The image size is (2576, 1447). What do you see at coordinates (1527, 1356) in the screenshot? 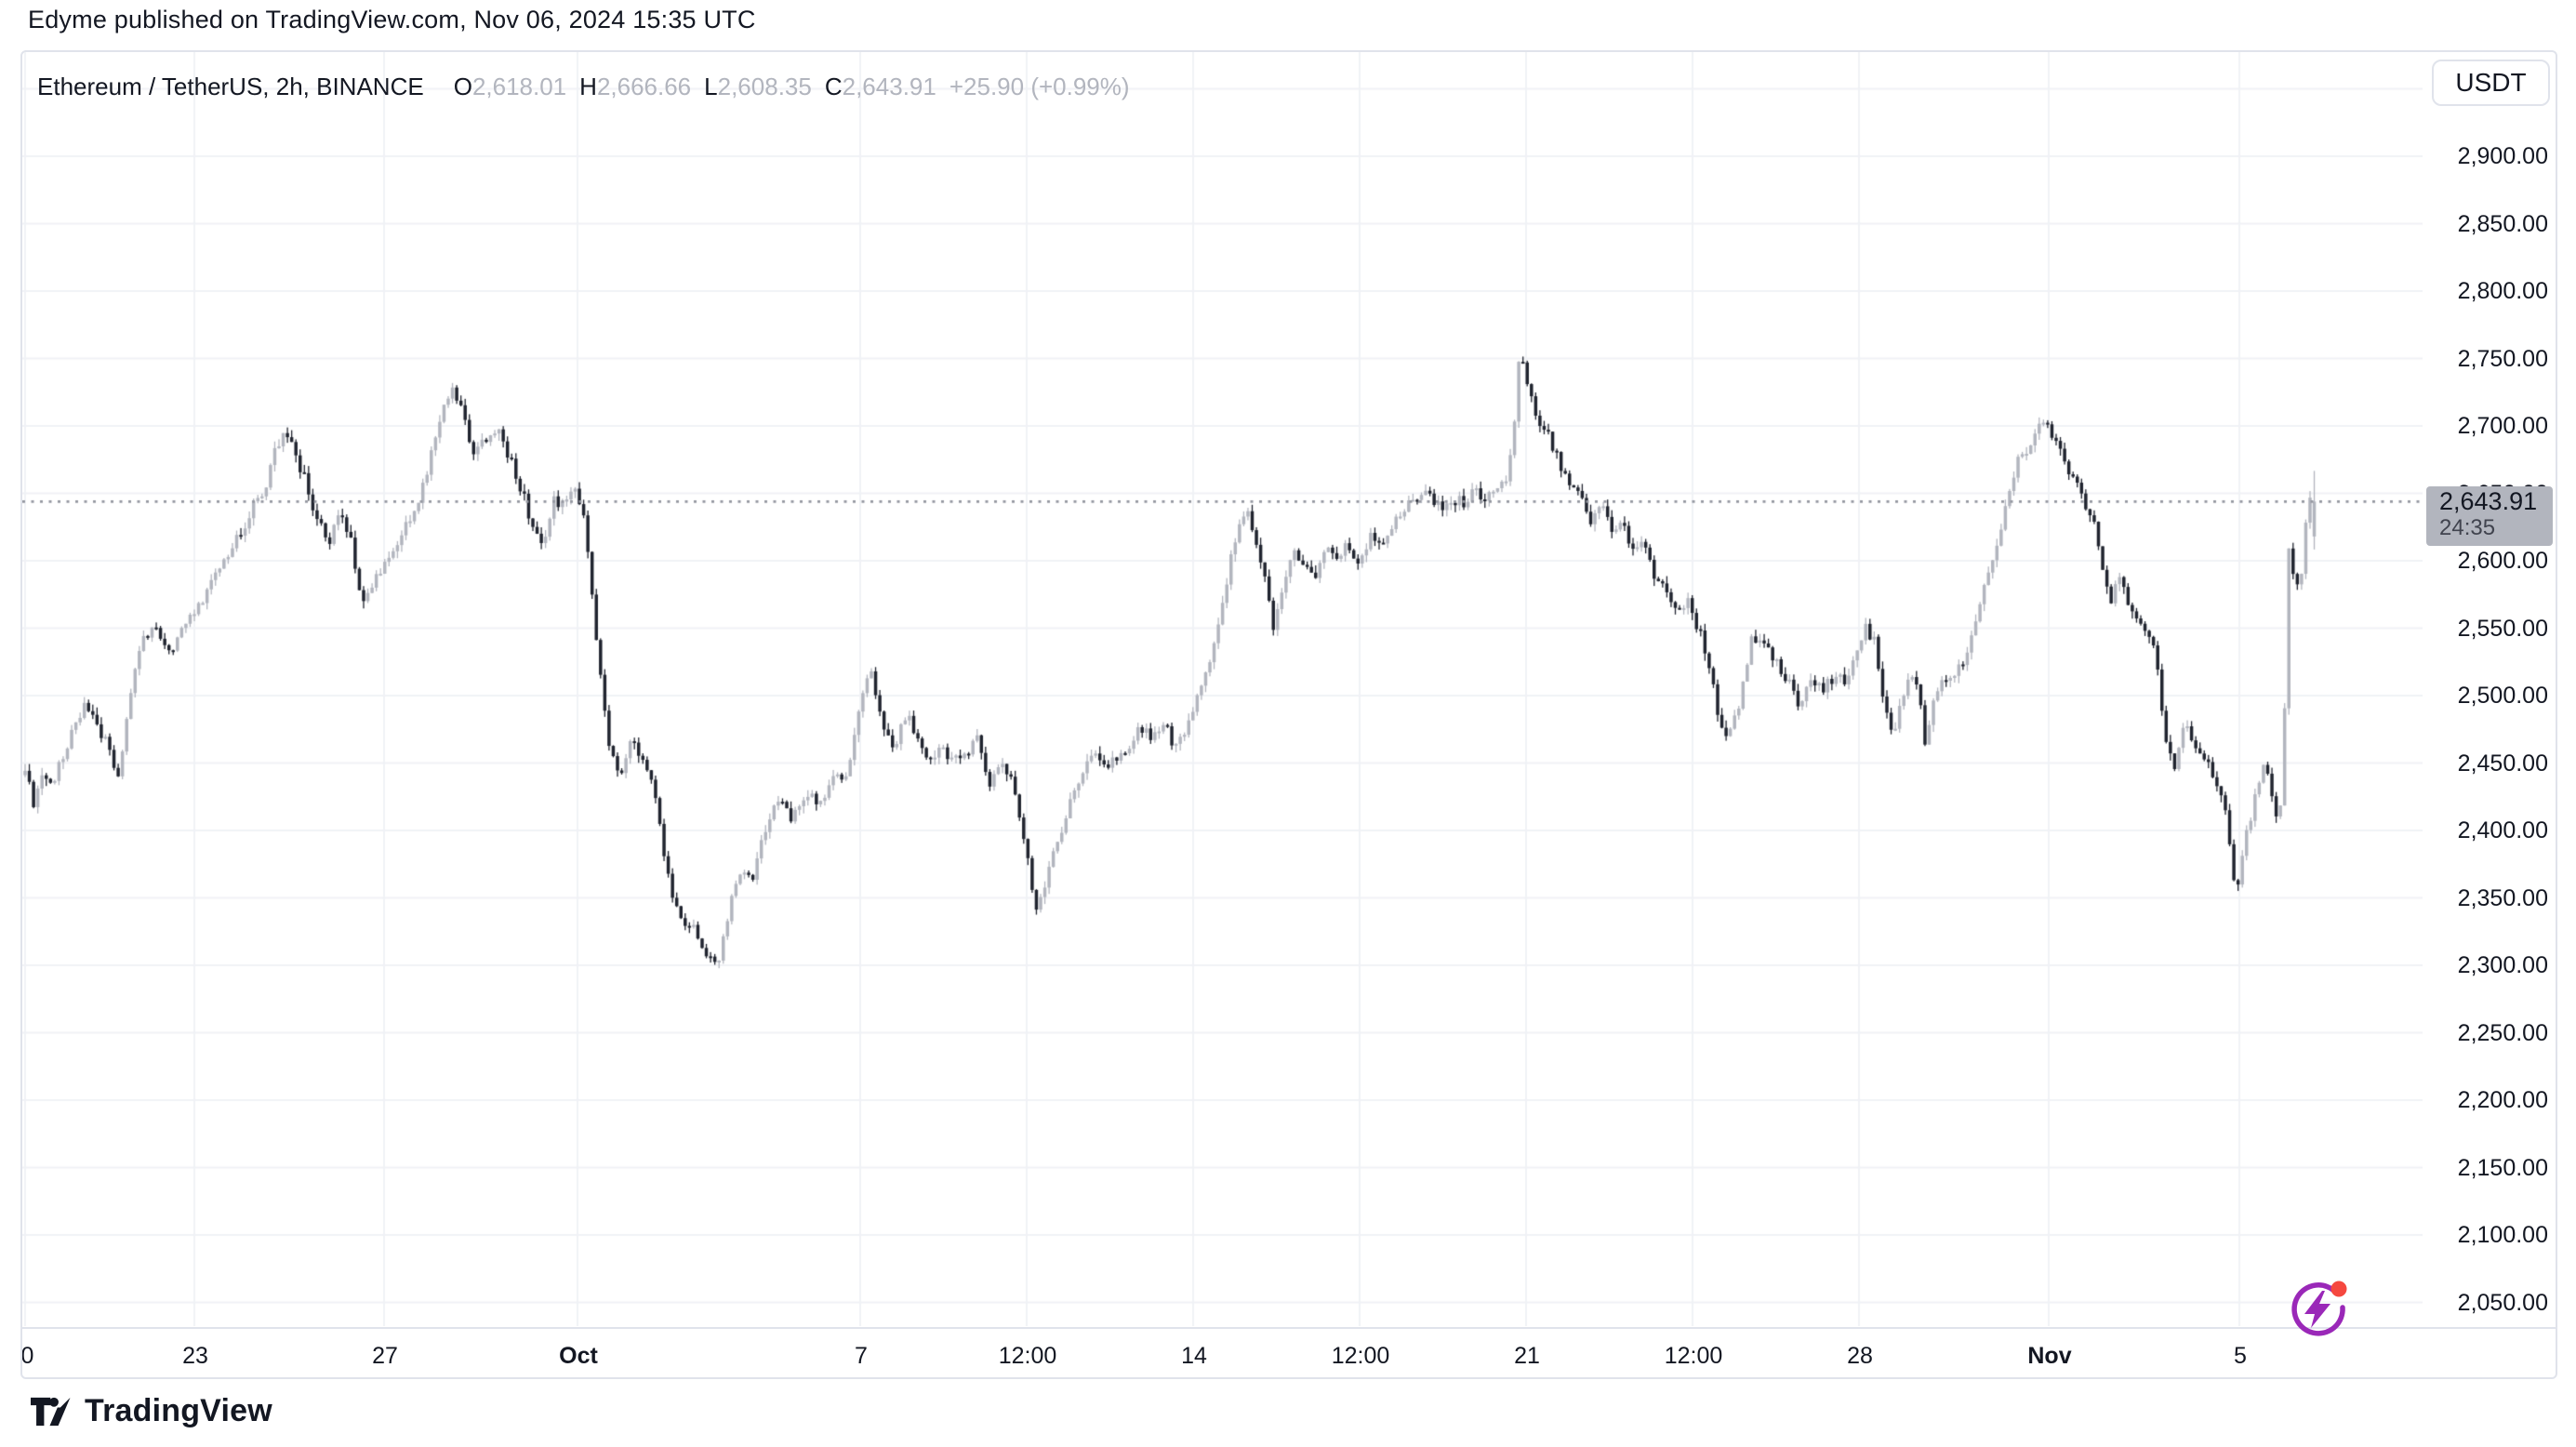
I see `time-axis-label: 21` at bounding box center [1527, 1356].